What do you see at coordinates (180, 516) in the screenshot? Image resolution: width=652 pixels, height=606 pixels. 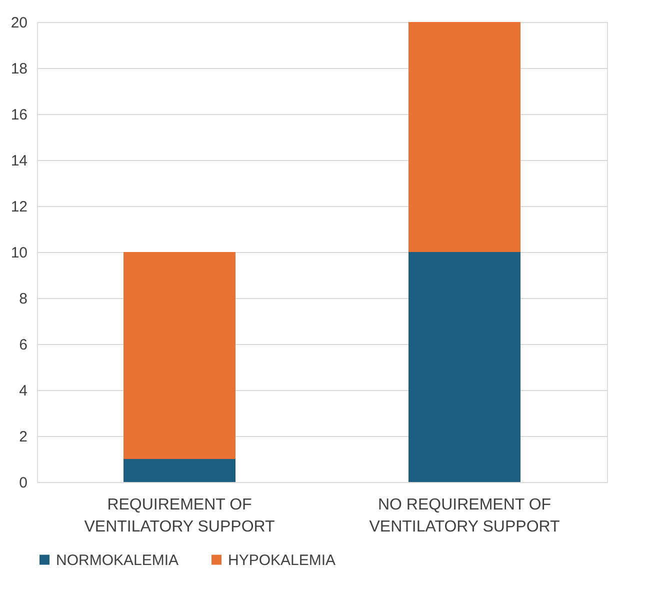 I see `x-tick-label: REQUIREMENT OF VENTILATORY SUPPORT` at bounding box center [180, 516].